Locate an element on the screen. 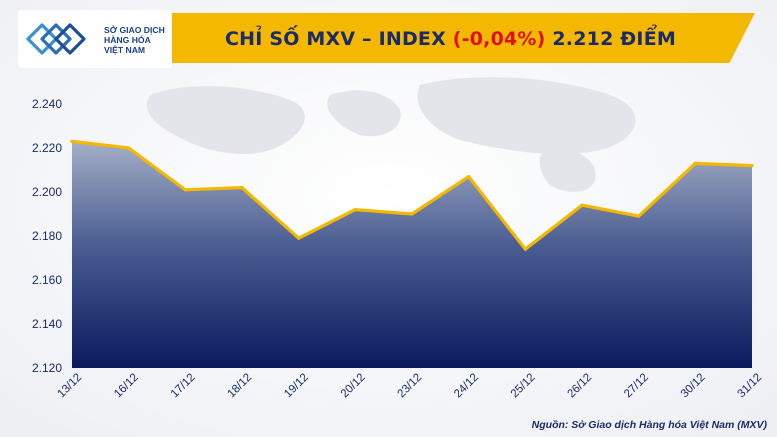 The height and width of the screenshot is (437, 777). index-value: 2.212 ĐIỂM is located at coordinates (614, 39).